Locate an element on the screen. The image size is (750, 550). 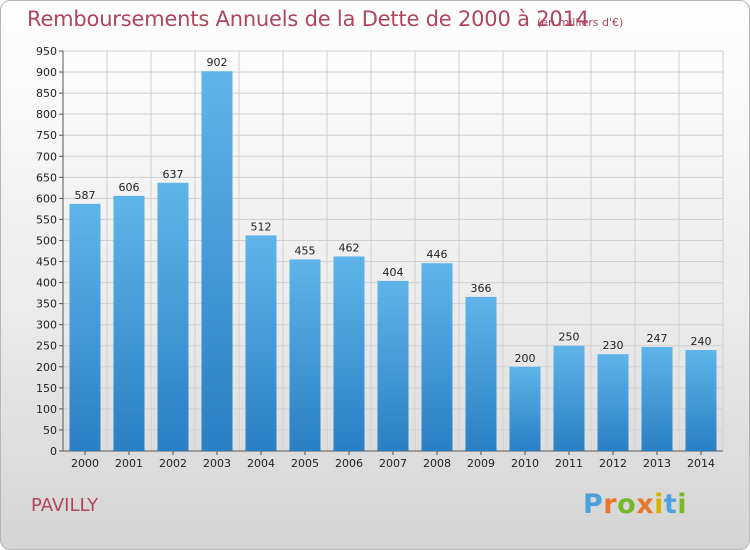
x-tick-label: 2006 is located at coordinates (349, 463).